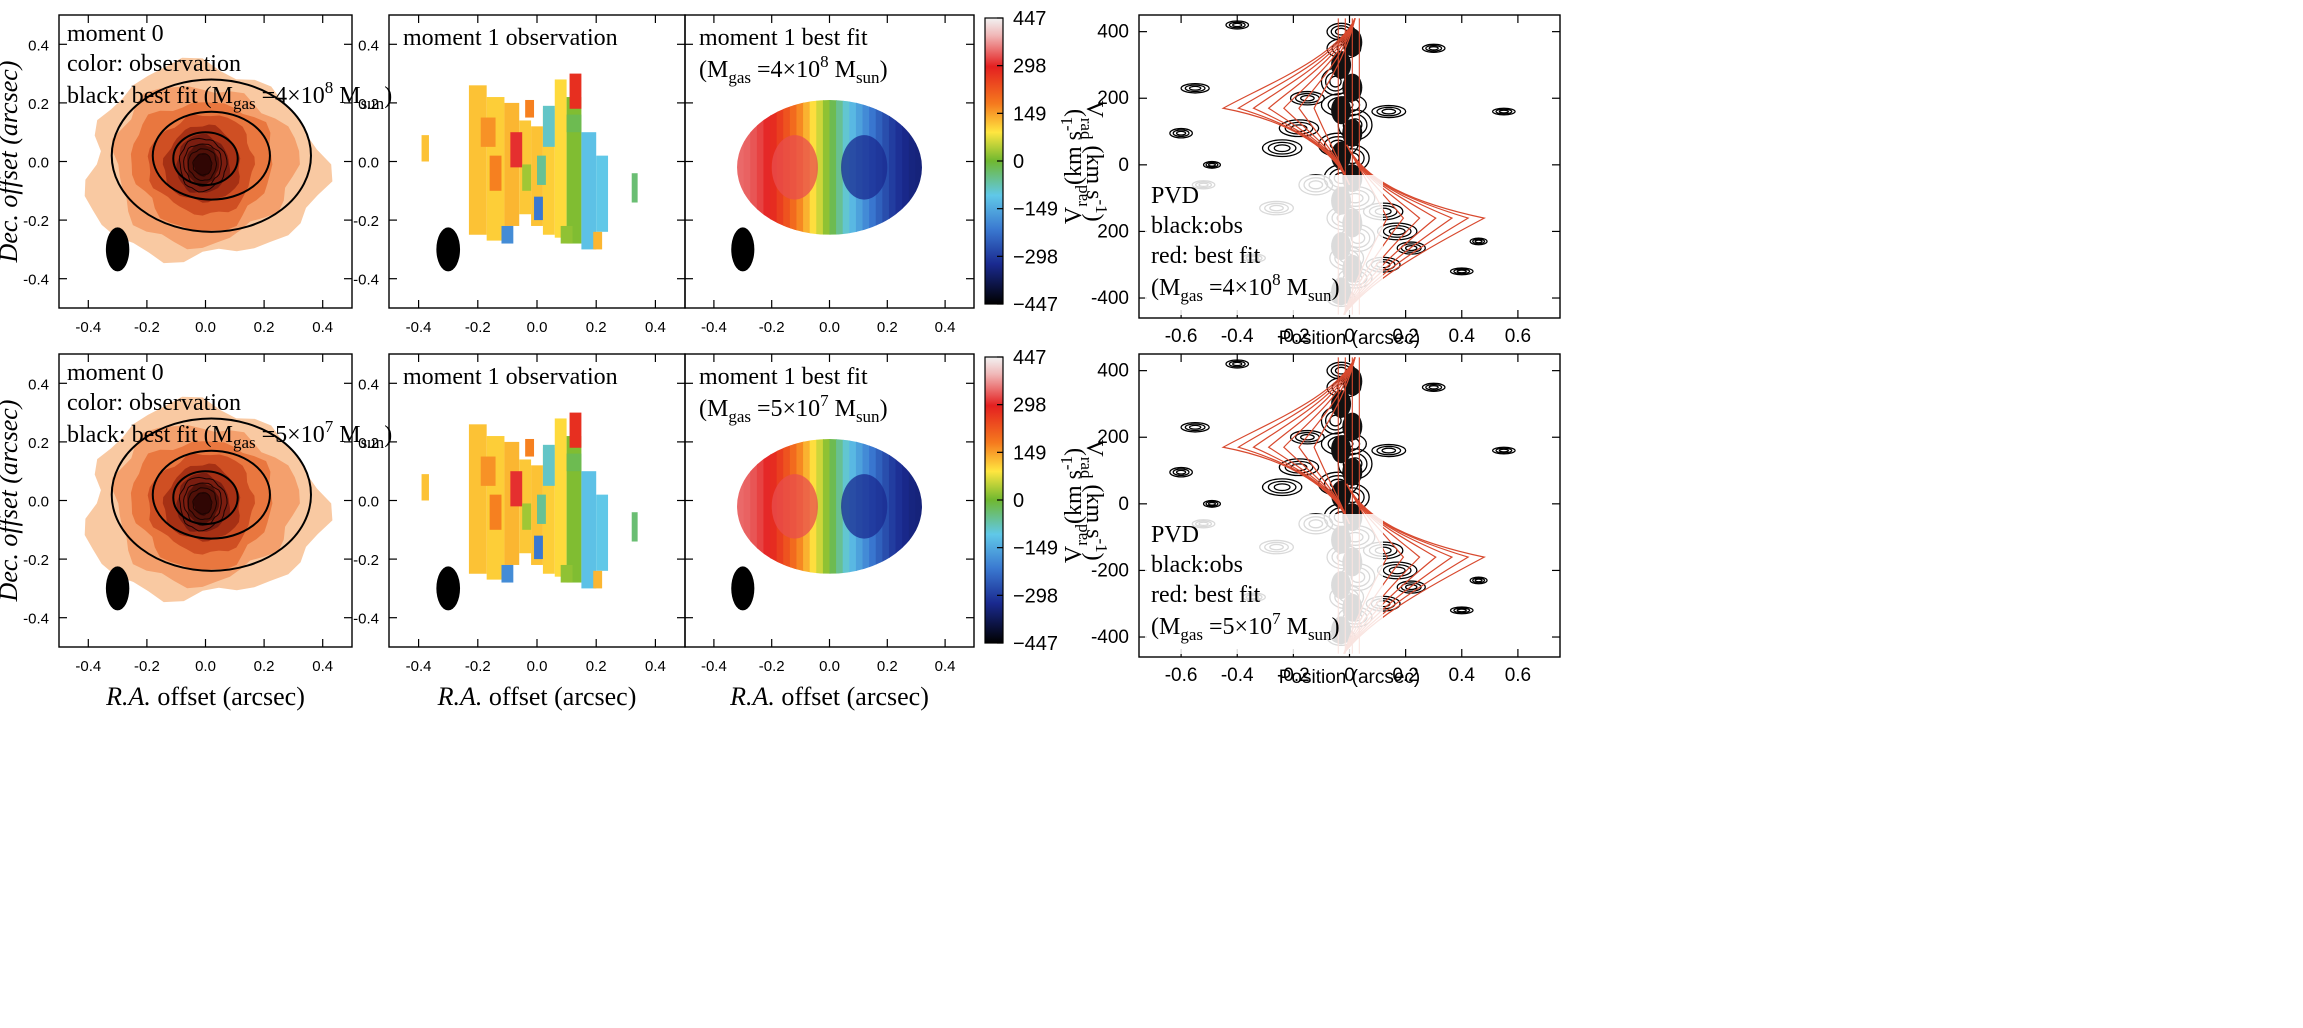  I want to click on y-tick-label: -400, so click(1110, 298).